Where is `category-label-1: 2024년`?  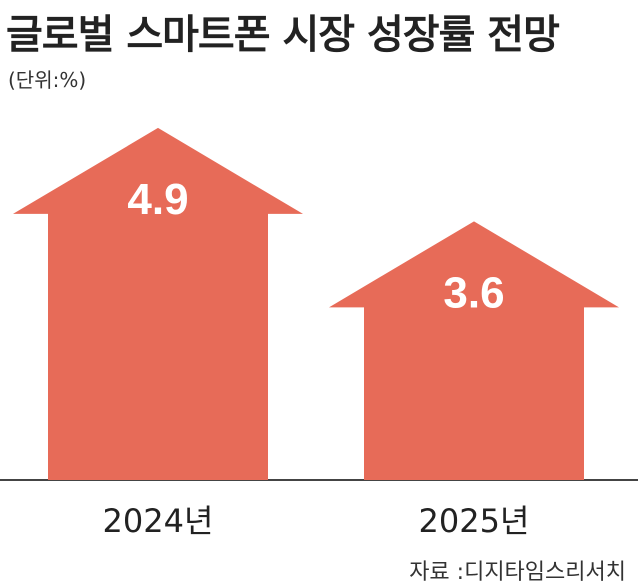 category-label-1: 2024년 is located at coordinates (158, 521).